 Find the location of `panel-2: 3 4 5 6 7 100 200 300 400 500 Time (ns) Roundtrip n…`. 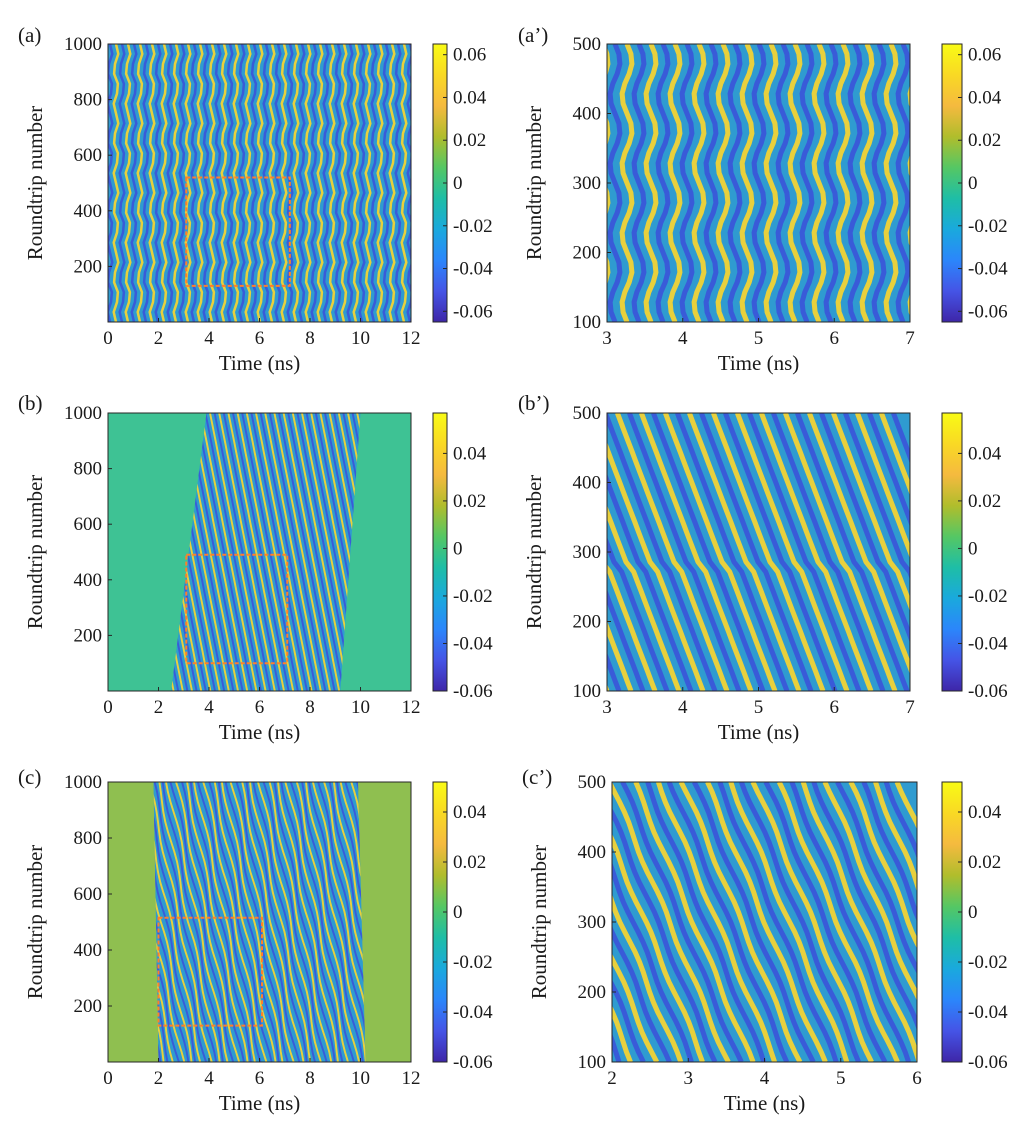

panel-2: 3 4 5 6 7 100 200 300 400 500 Time (ns) Roundtrip n… is located at coordinates (763, 199).